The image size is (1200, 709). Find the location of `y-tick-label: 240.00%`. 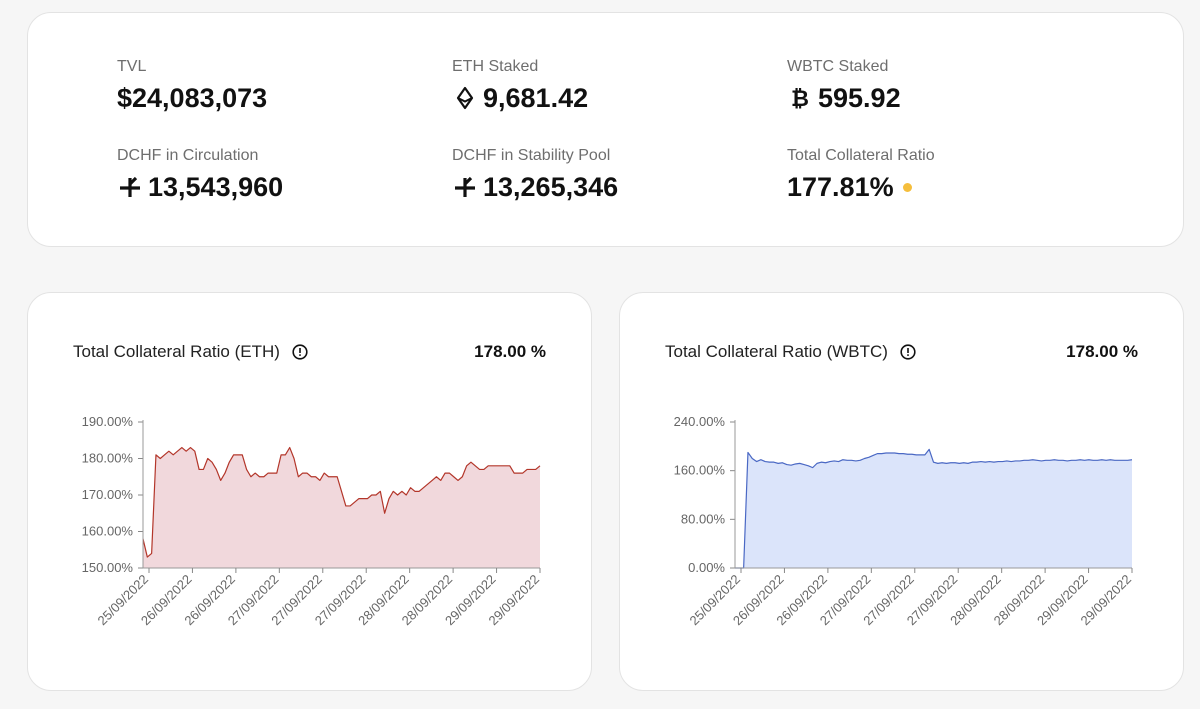

y-tick-label: 240.00% is located at coordinates (700, 421).